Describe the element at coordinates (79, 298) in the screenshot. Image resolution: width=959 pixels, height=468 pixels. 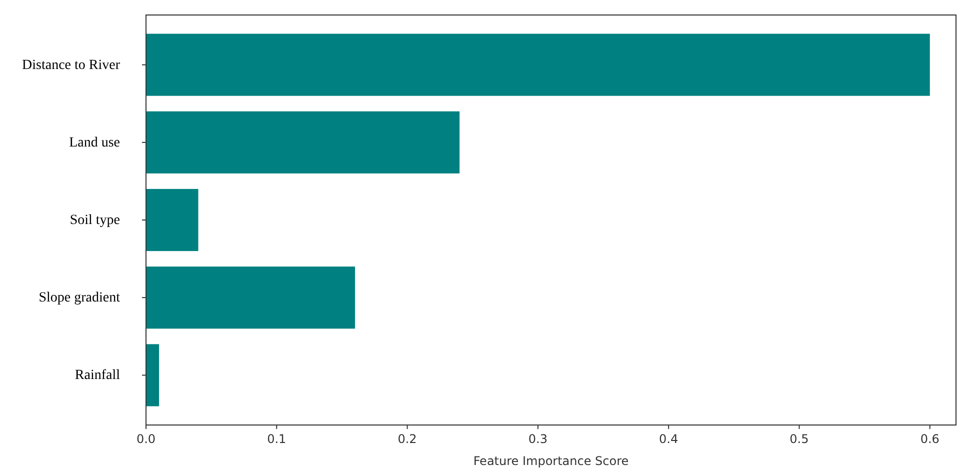
I see `y-tick-label: Slope gradient` at that location.